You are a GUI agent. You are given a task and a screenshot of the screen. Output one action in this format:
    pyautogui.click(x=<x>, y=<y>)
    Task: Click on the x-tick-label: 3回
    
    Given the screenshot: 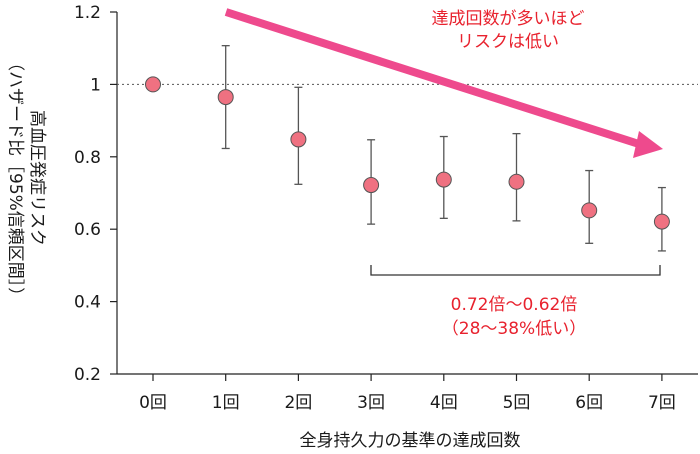 What is the action you would take?
    pyautogui.click(x=371, y=403)
    